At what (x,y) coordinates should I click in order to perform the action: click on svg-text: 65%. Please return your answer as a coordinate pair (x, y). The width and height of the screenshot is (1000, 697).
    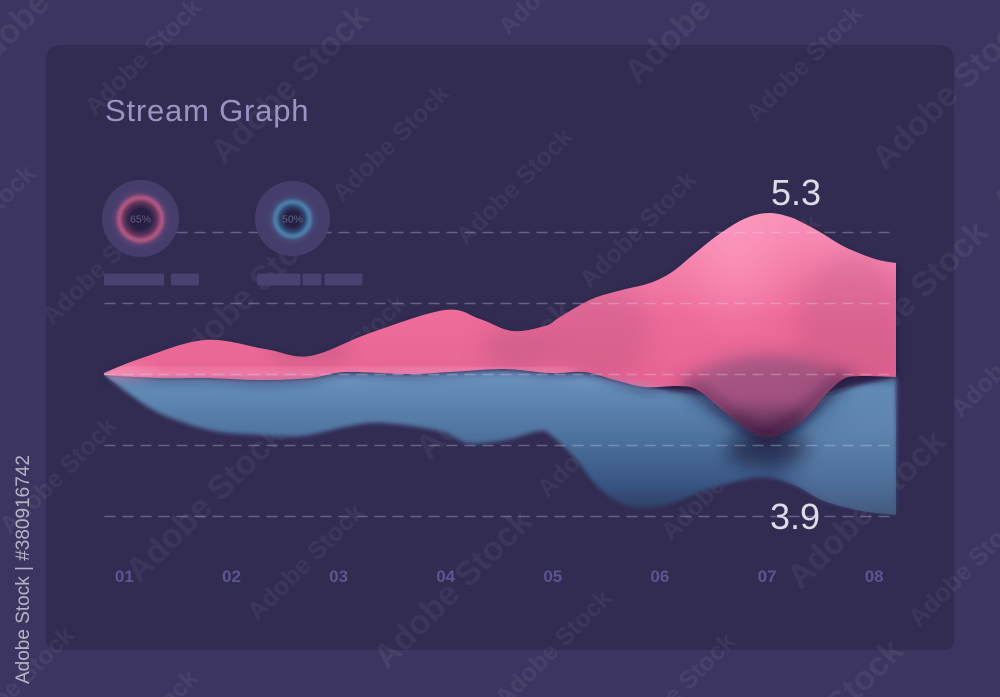
    Looking at the image, I should click on (140, 220).